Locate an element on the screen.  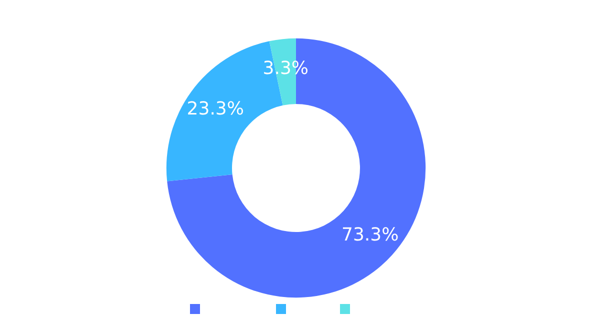
data-label: 73.3% is located at coordinates (370, 235).